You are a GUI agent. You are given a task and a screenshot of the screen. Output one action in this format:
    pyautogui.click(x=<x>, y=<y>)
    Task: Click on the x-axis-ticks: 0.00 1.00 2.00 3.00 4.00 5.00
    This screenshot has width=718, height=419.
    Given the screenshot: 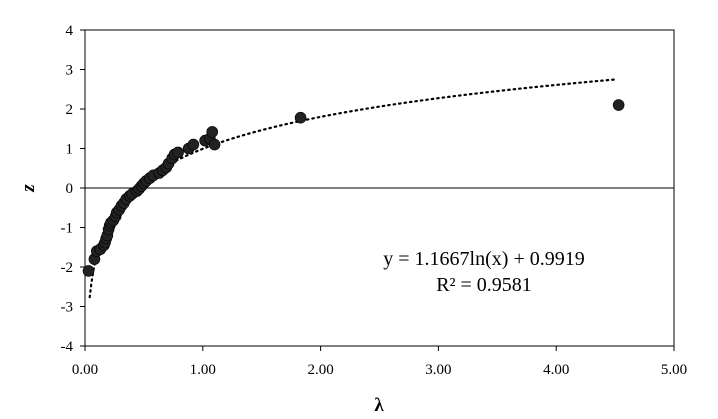 What is the action you would take?
    pyautogui.click(x=379, y=362)
    